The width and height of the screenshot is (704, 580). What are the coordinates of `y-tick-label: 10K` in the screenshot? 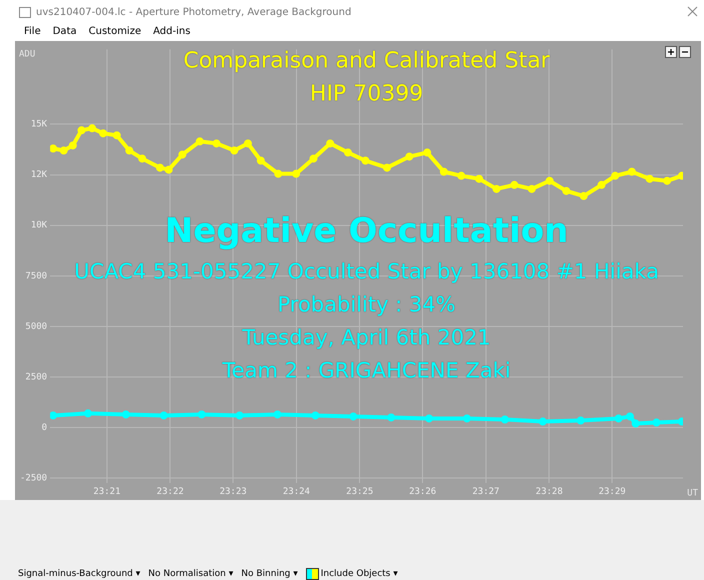 It's located at (39, 225).